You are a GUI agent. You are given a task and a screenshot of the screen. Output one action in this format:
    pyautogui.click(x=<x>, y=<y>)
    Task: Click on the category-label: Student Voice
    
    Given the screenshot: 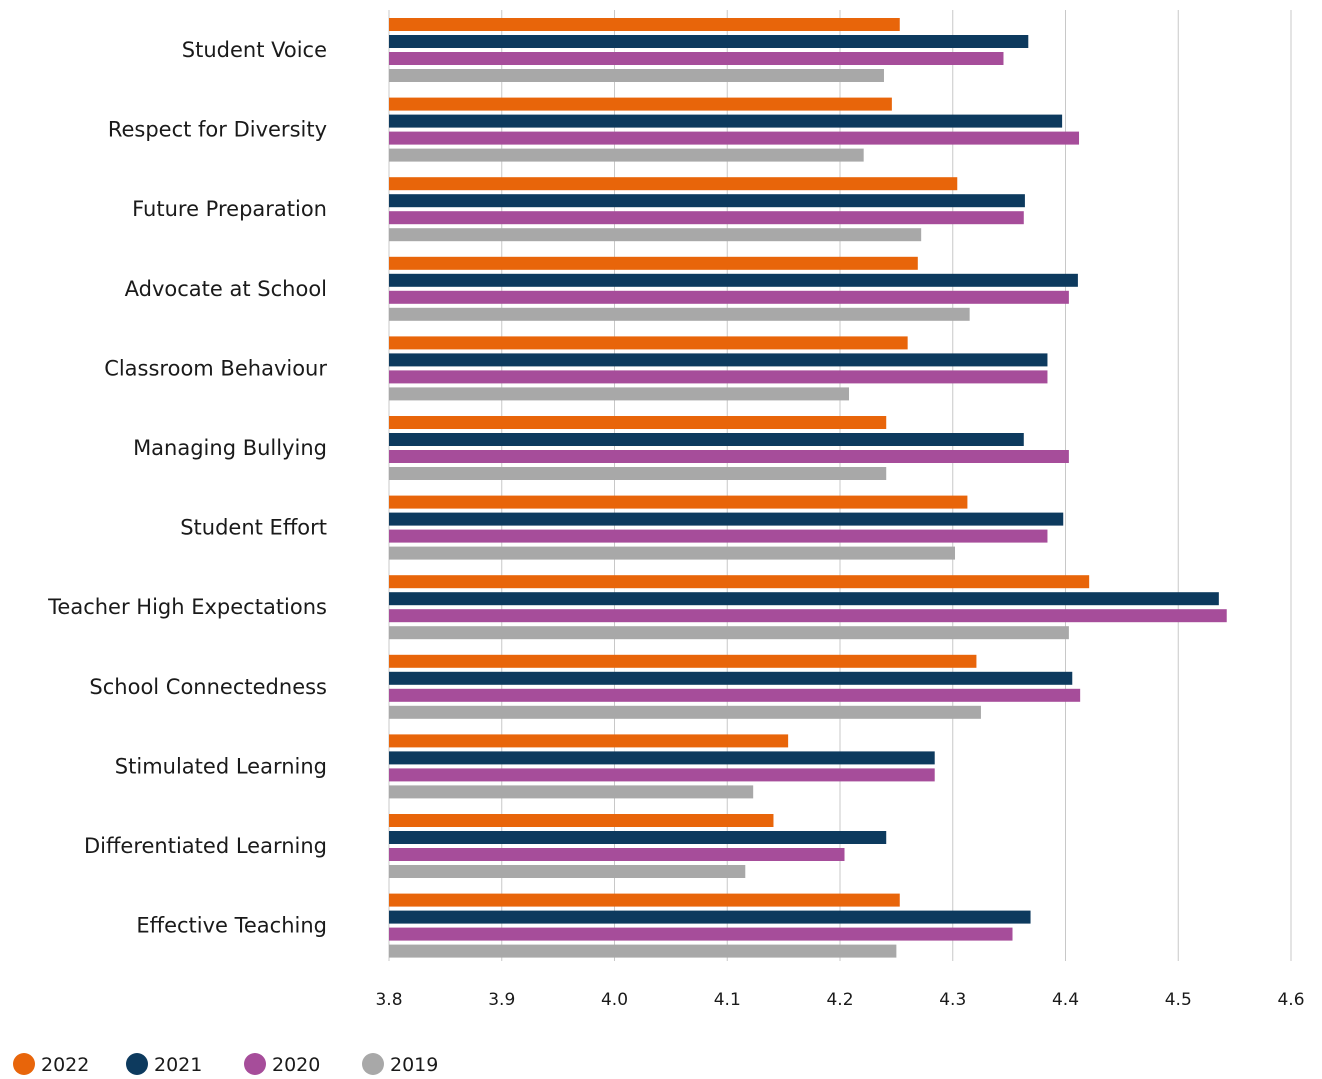 What is the action you would take?
    pyautogui.click(x=254, y=50)
    